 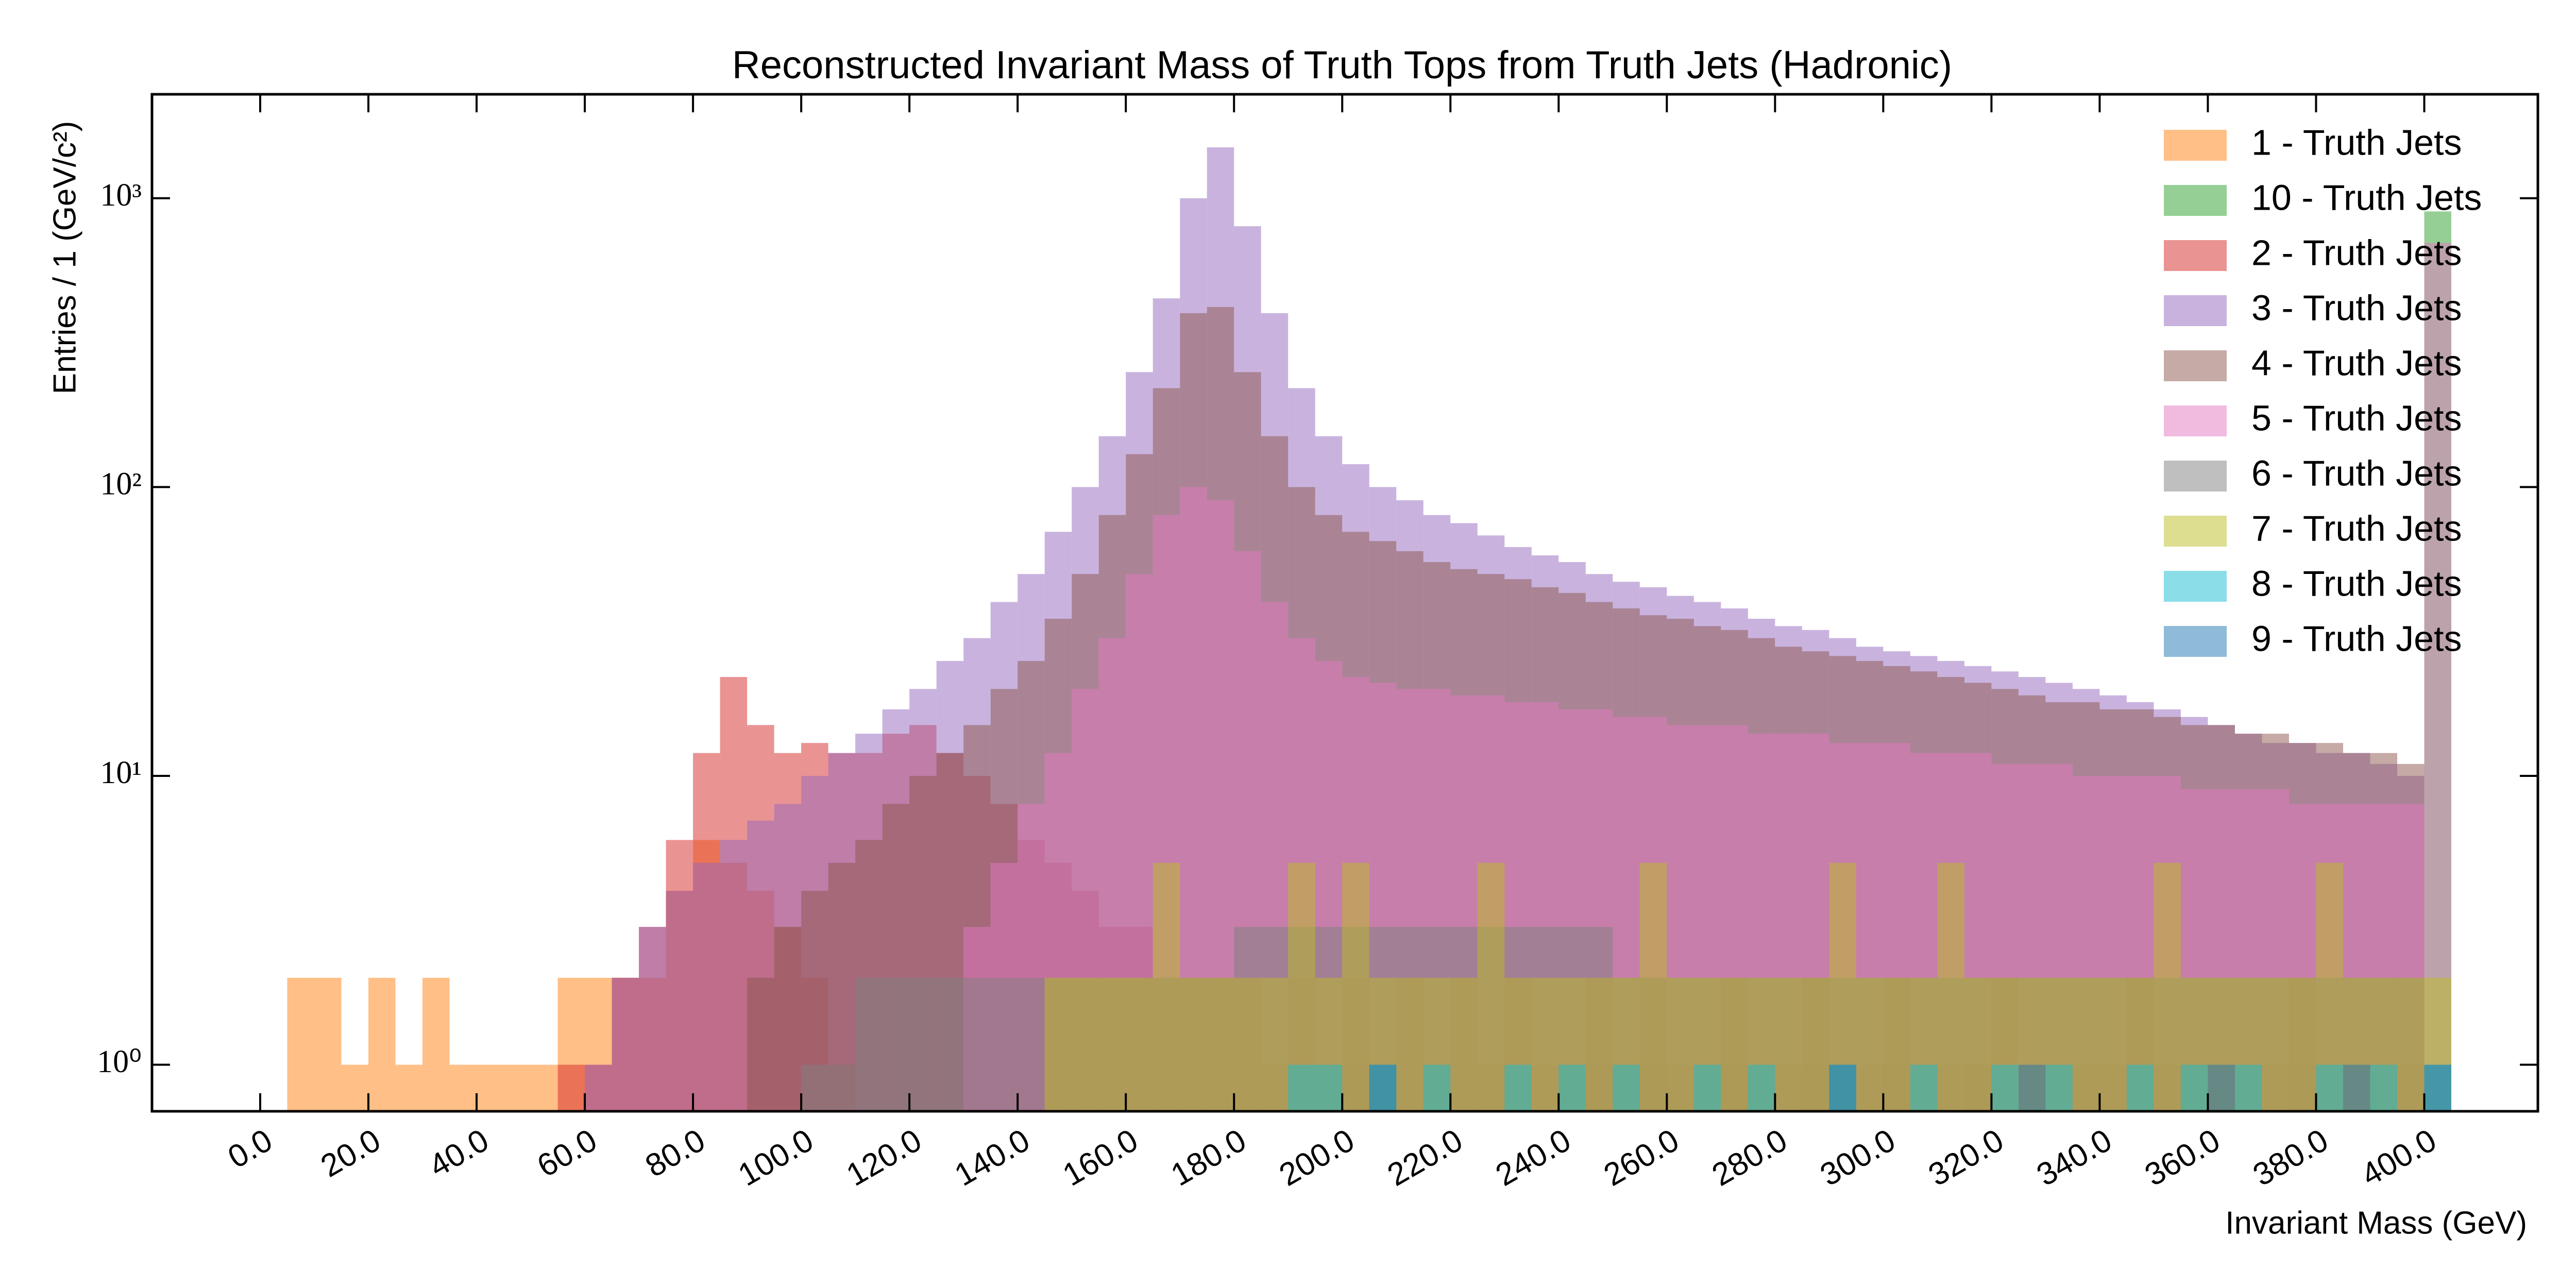 What do you see at coordinates (121, 195) in the screenshot?
I see `y-tick-label: 10³` at bounding box center [121, 195].